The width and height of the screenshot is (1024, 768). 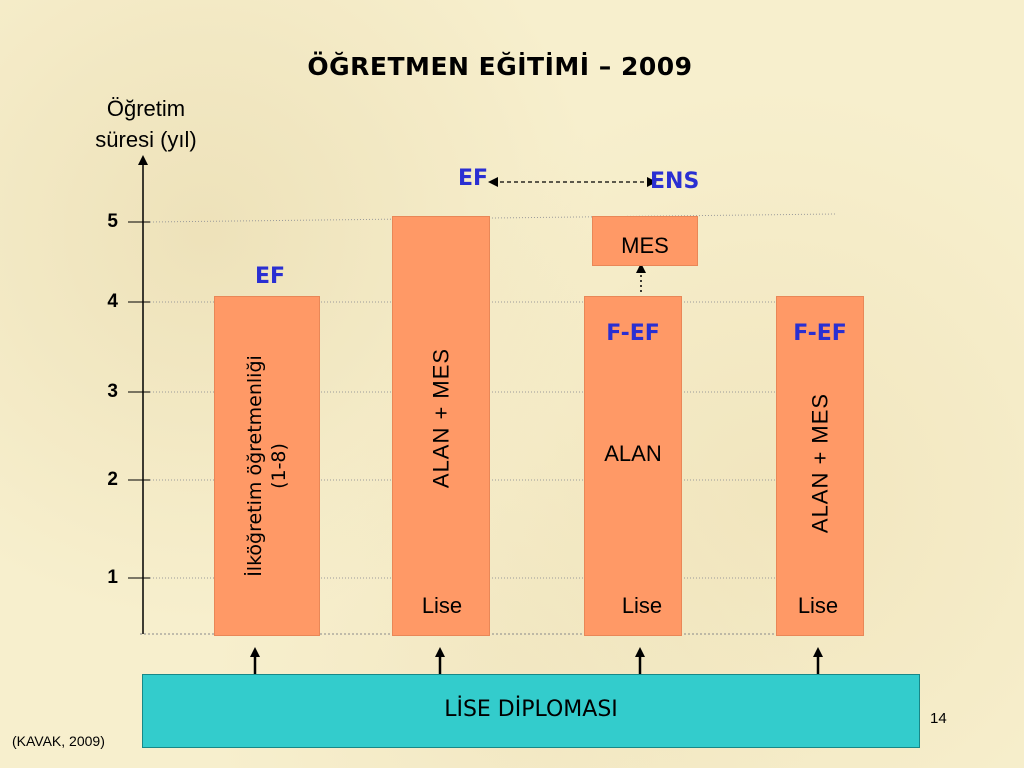 I want to click on mes-box-label: MES, so click(x=645, y=245).